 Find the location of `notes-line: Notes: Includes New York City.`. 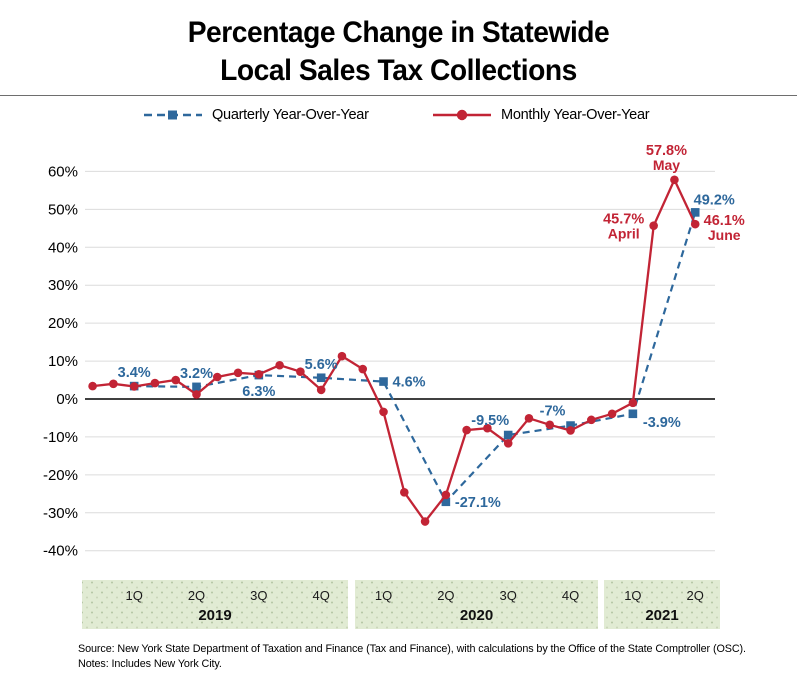

notes-line: Notes: Includes New York City. is located at coordinates (150, 664).